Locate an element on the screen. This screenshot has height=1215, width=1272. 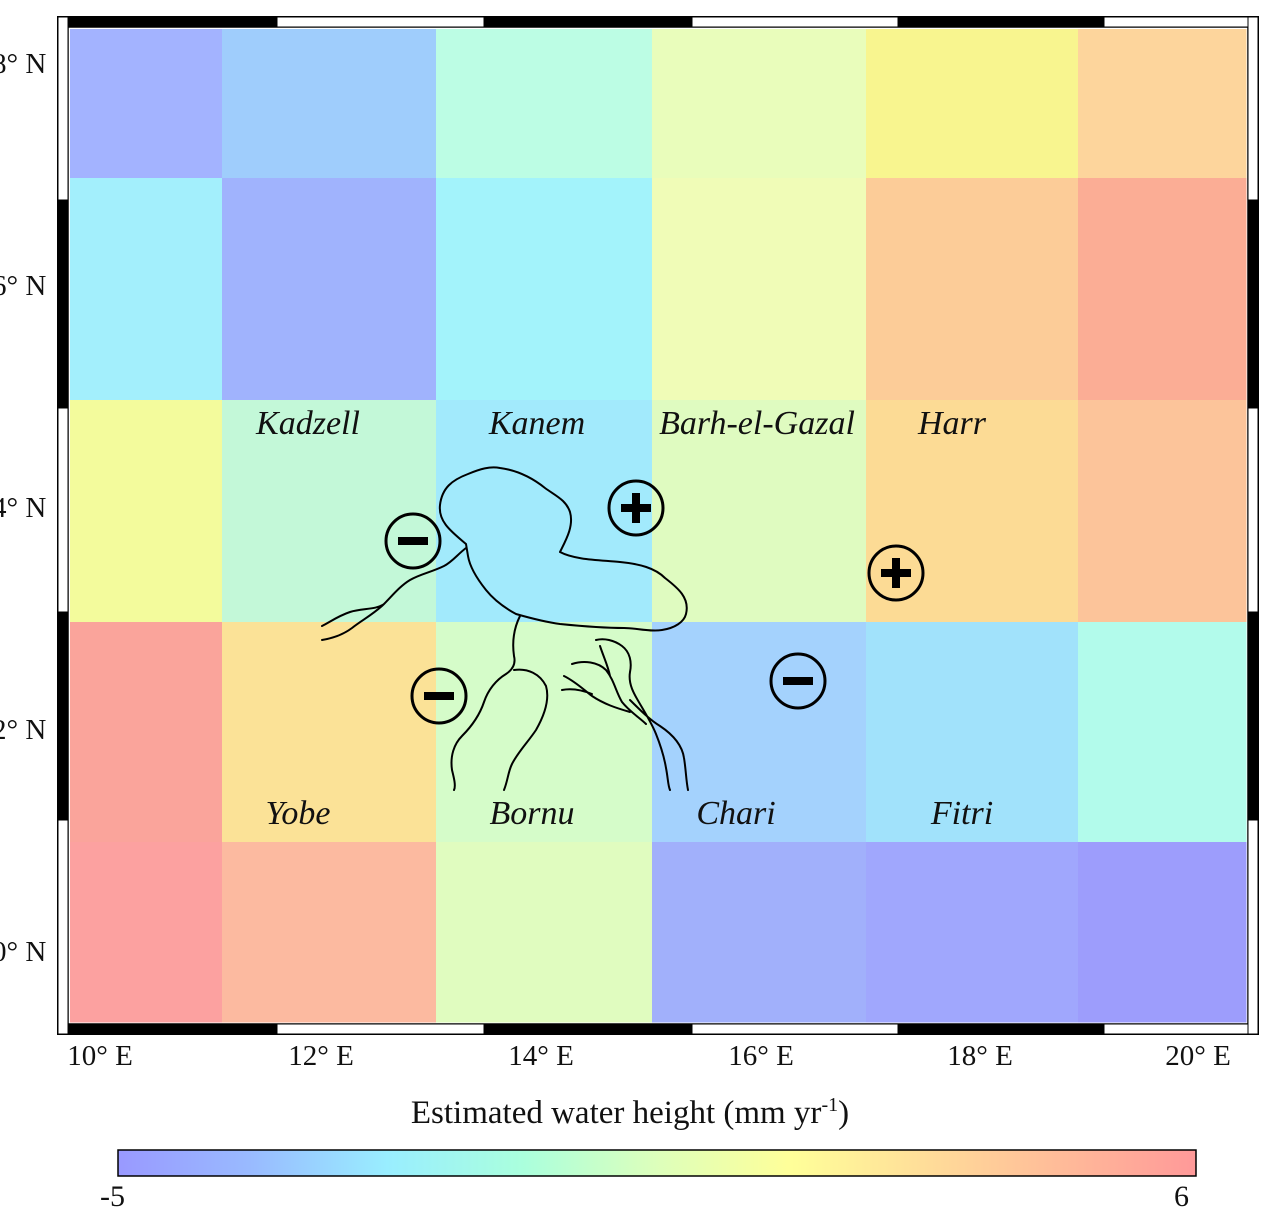
region-label-chari: Chari is located at coordinates (736, 813).